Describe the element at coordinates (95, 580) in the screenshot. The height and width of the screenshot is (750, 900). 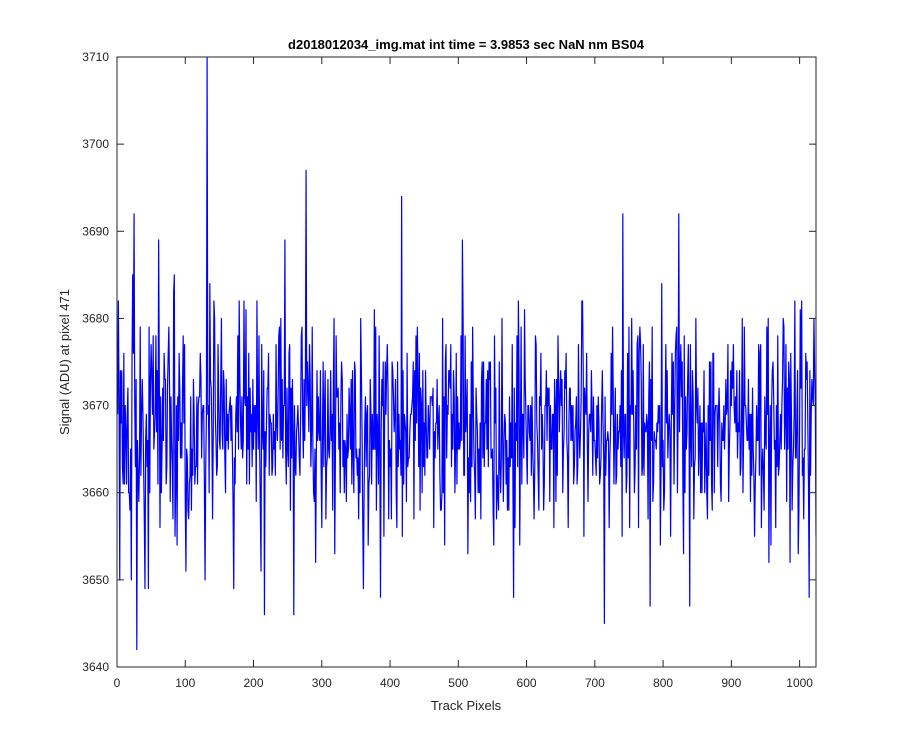
I see `y-tick-label: 3650` at that location.